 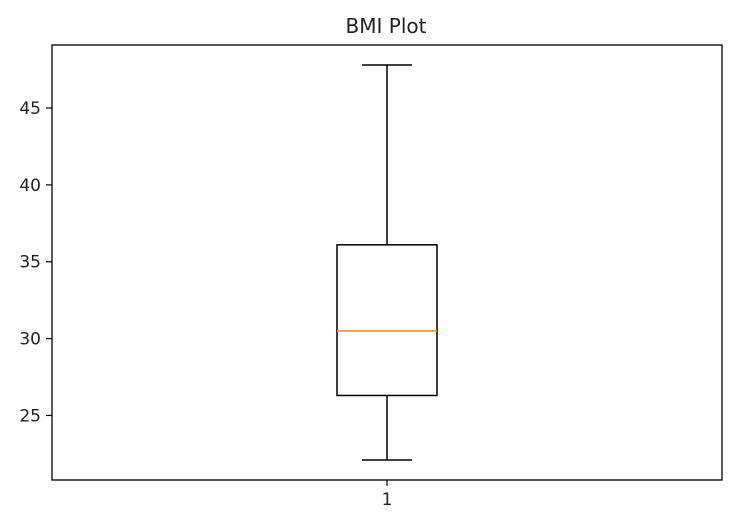 I want to click on x-axis: 1, so click(x=387, y=495).